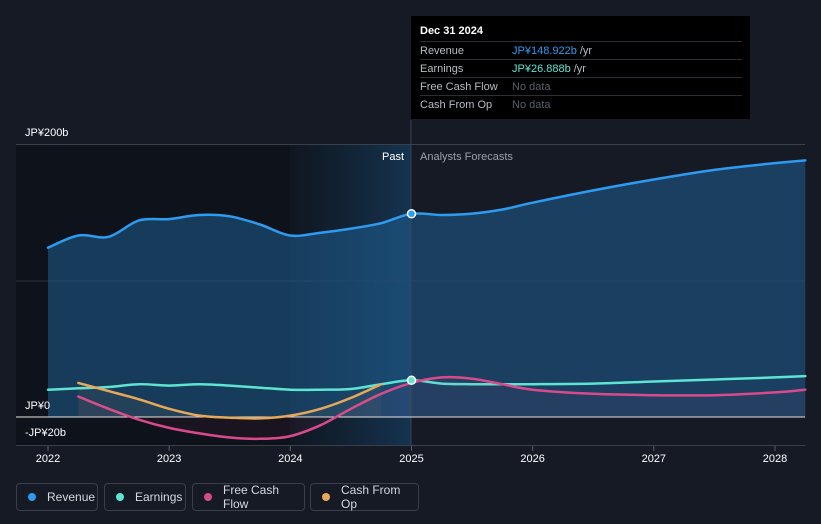 This screenshot has width=821, height=524. Describe the element at coordinates (411, 214) in the screenshot. I see `revenue-marker` at that location.